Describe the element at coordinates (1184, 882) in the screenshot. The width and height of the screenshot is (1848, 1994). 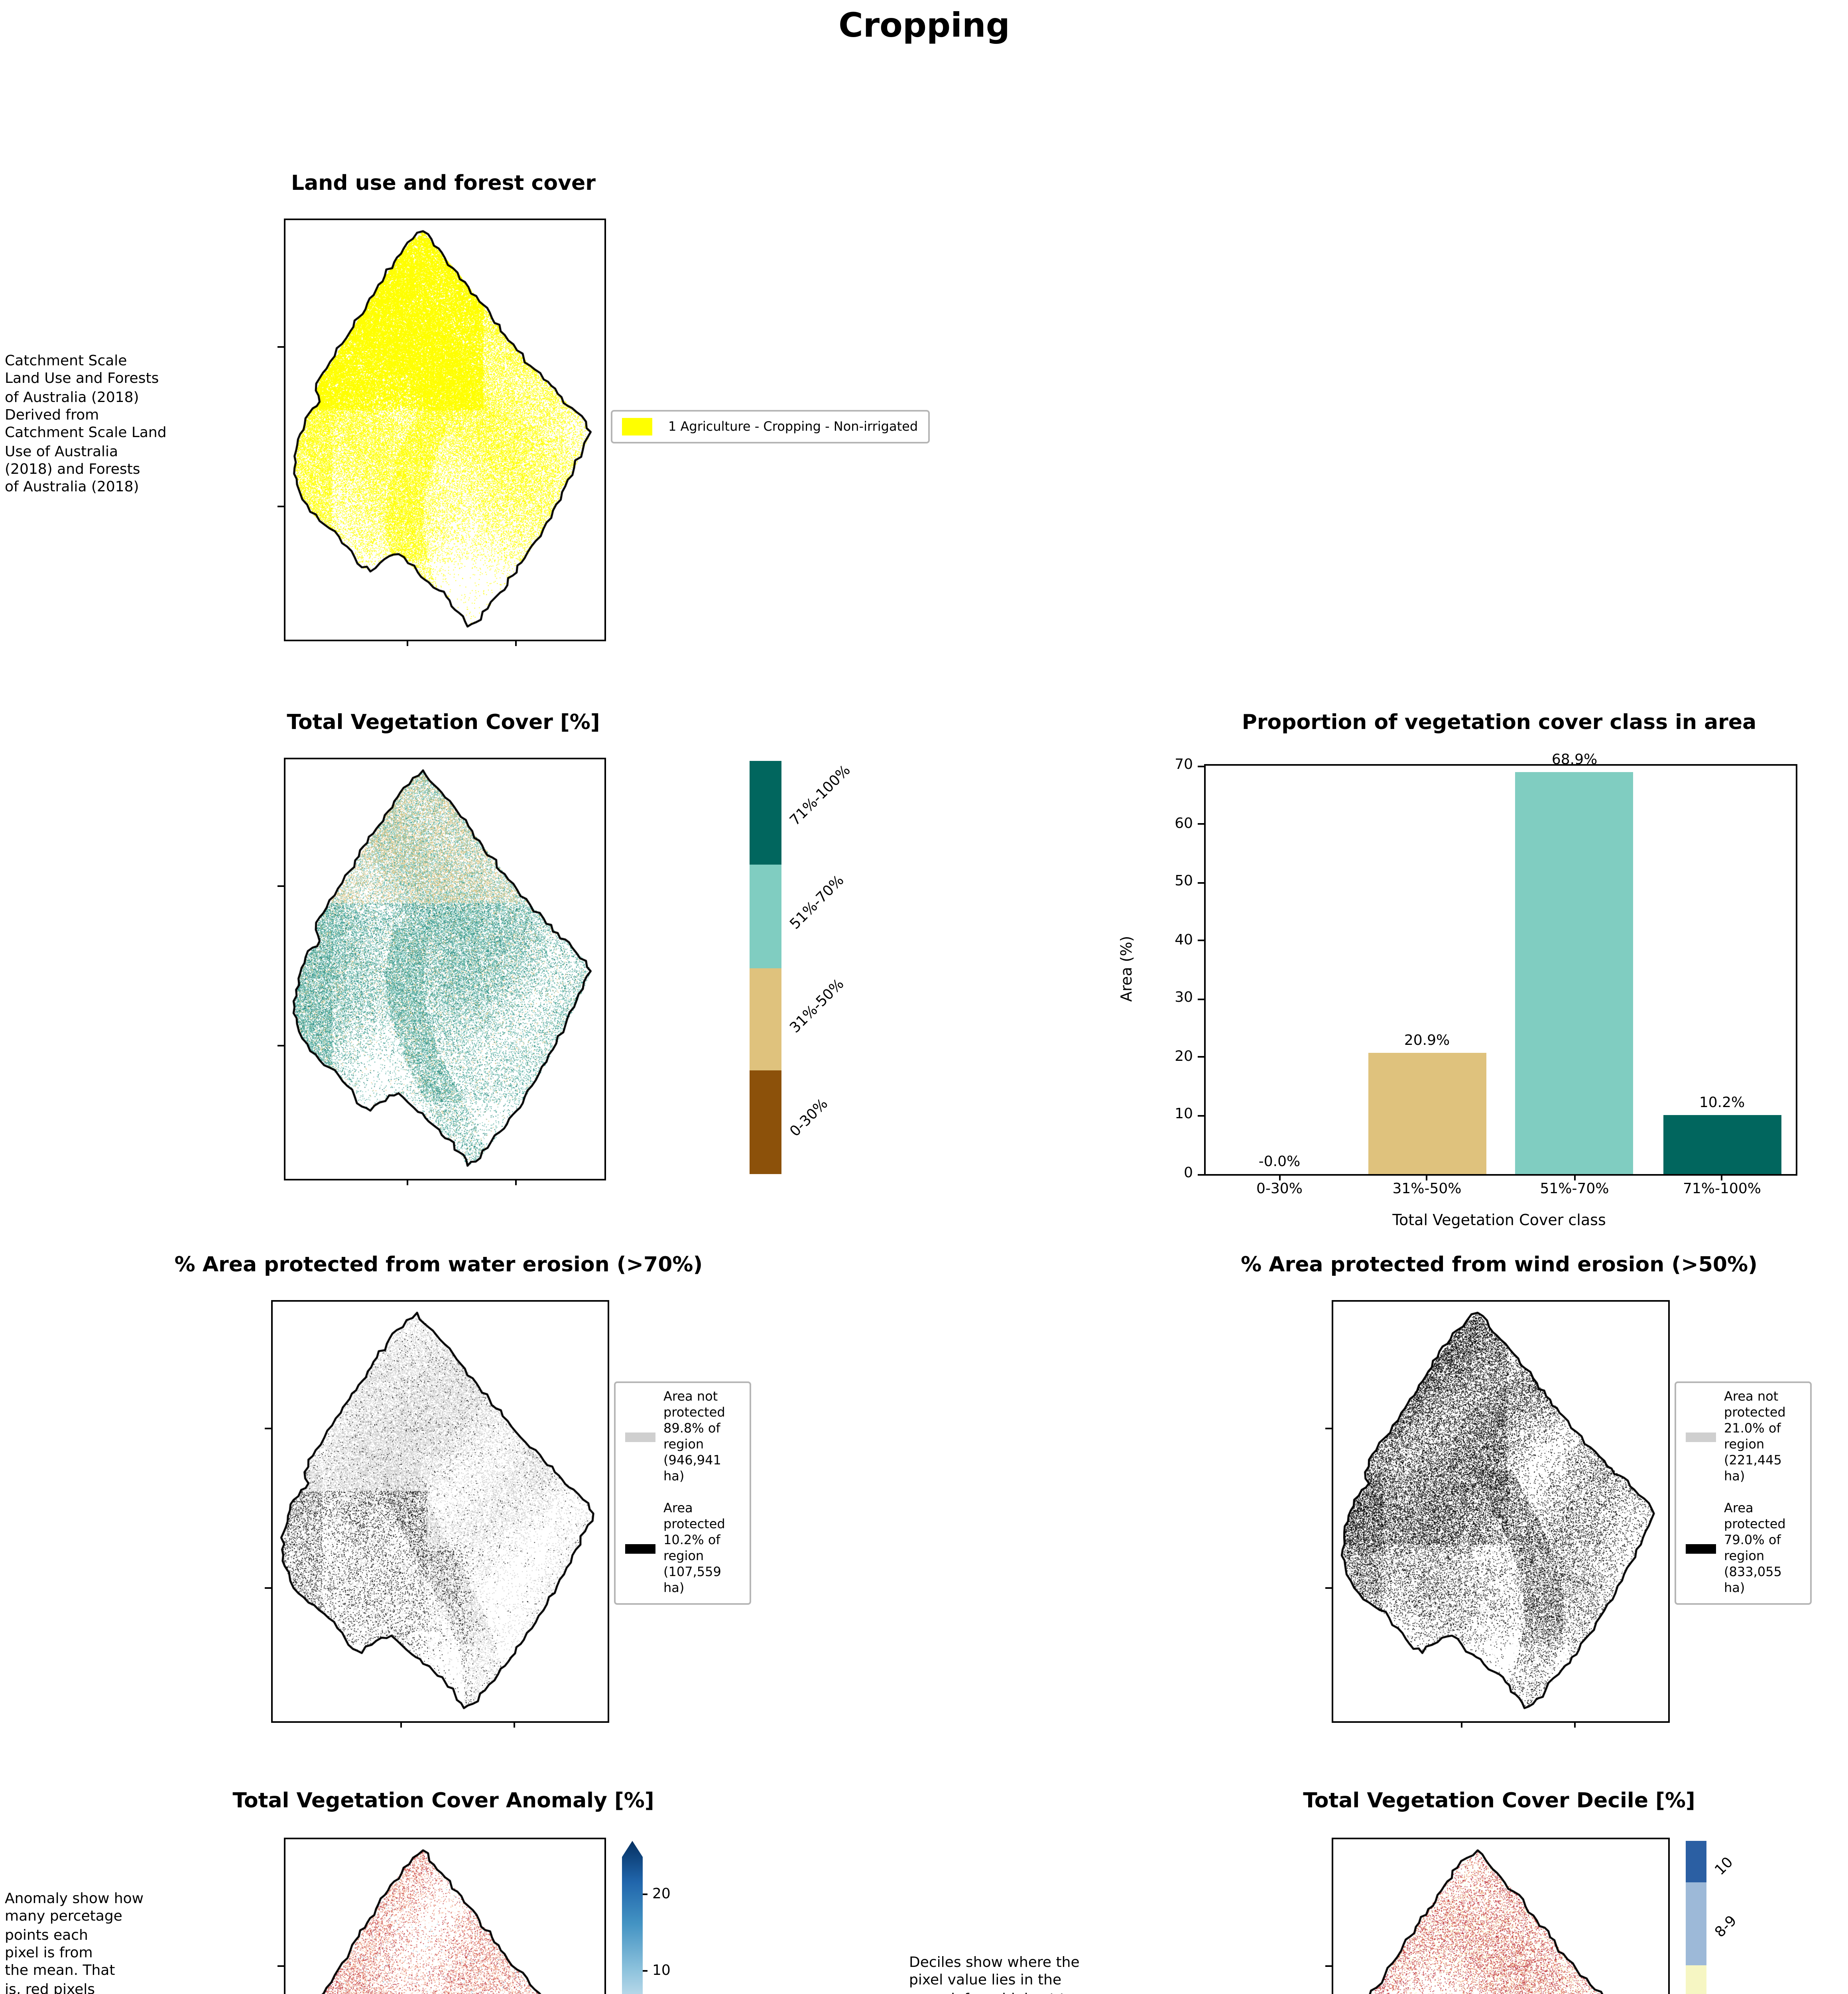
I see `y-tick-label: 50` at that location.